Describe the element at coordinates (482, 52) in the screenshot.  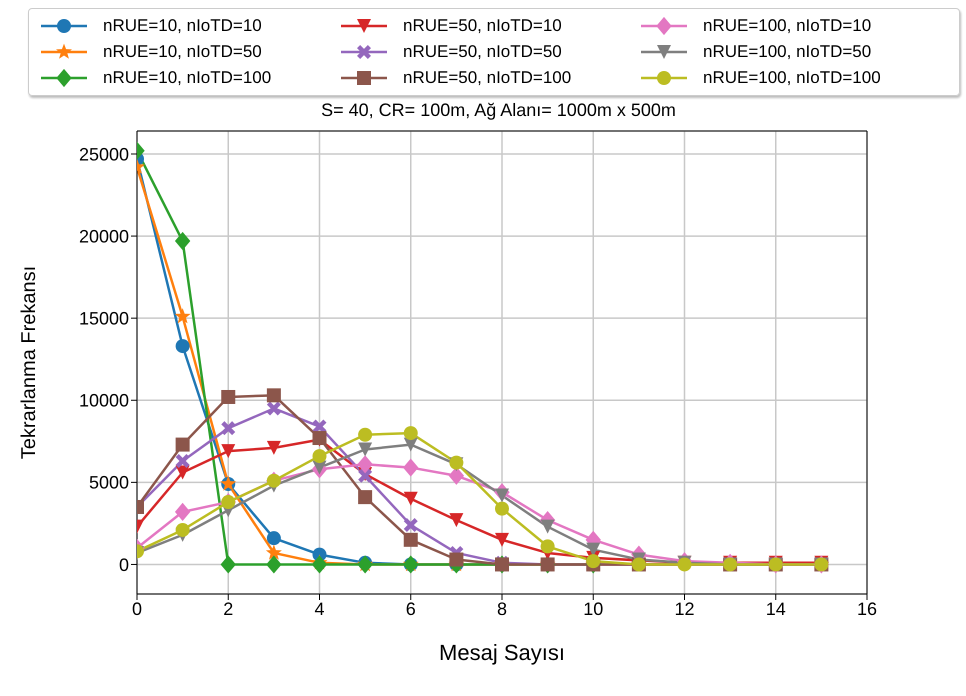
I see `legend-label: nRUE=50, nIoTD=50` at that location.